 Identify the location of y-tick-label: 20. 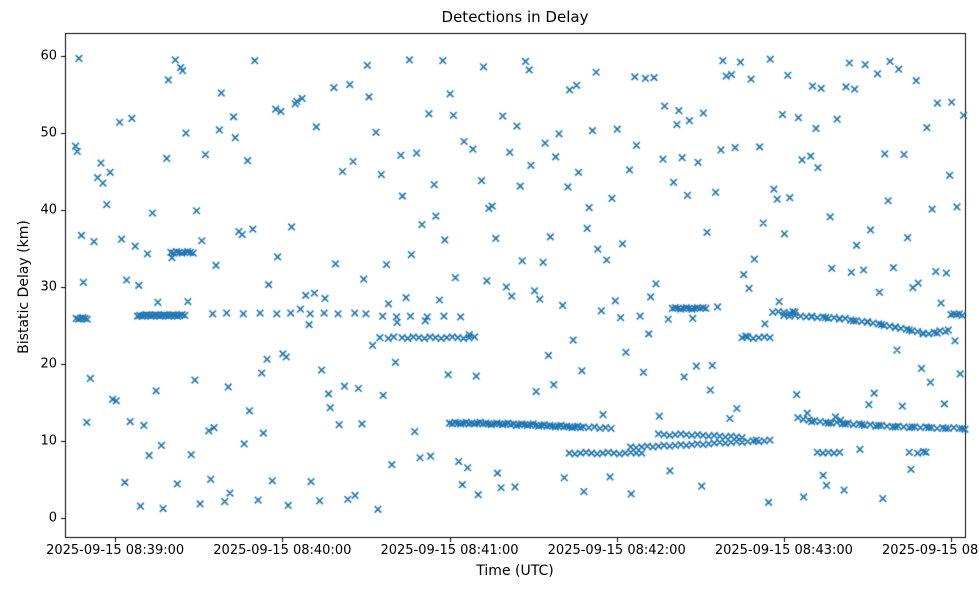
(48, 364).